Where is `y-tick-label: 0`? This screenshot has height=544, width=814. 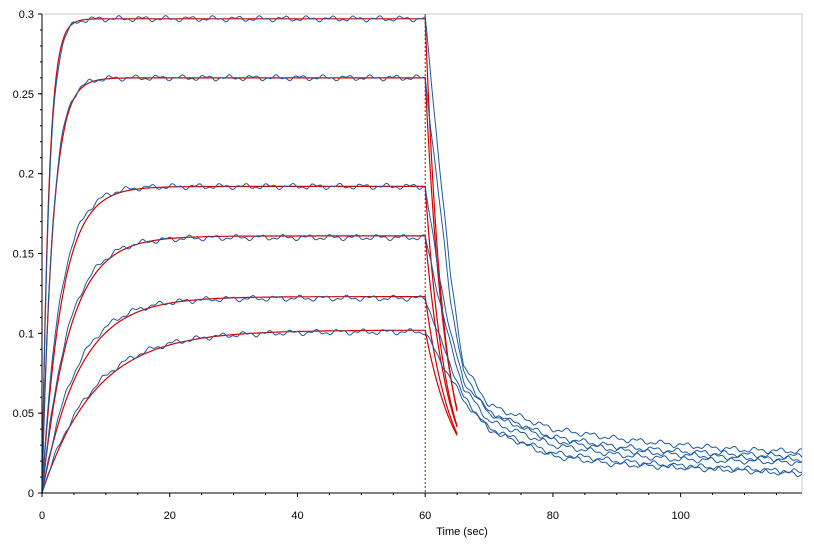
y-tick-label: 0 is located at coordinates (31, 494).